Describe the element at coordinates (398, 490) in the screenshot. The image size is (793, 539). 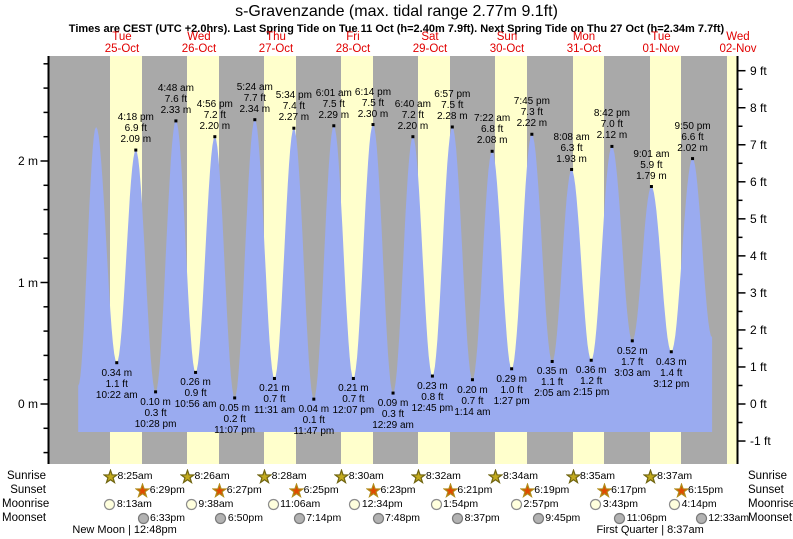
I see `sunset-time: 6:23pm` at that location.